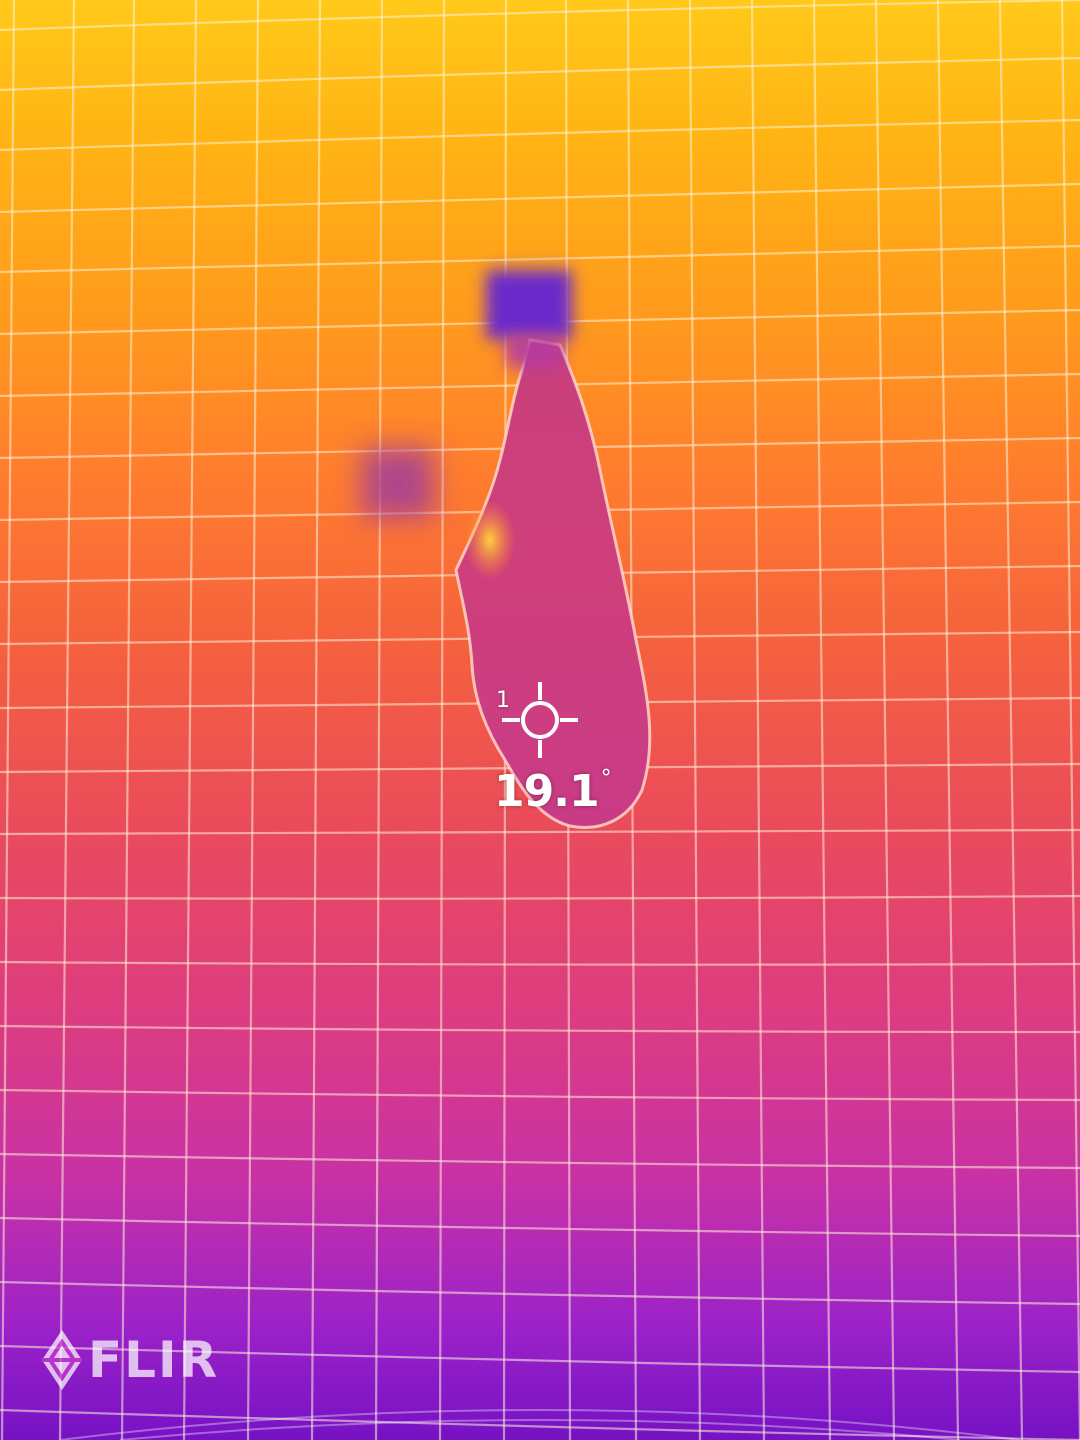  What do you see at coordinates (154, 1360) in the screenshot?
I see `brand-name: FLIR` at bounding box center [154, 1360].